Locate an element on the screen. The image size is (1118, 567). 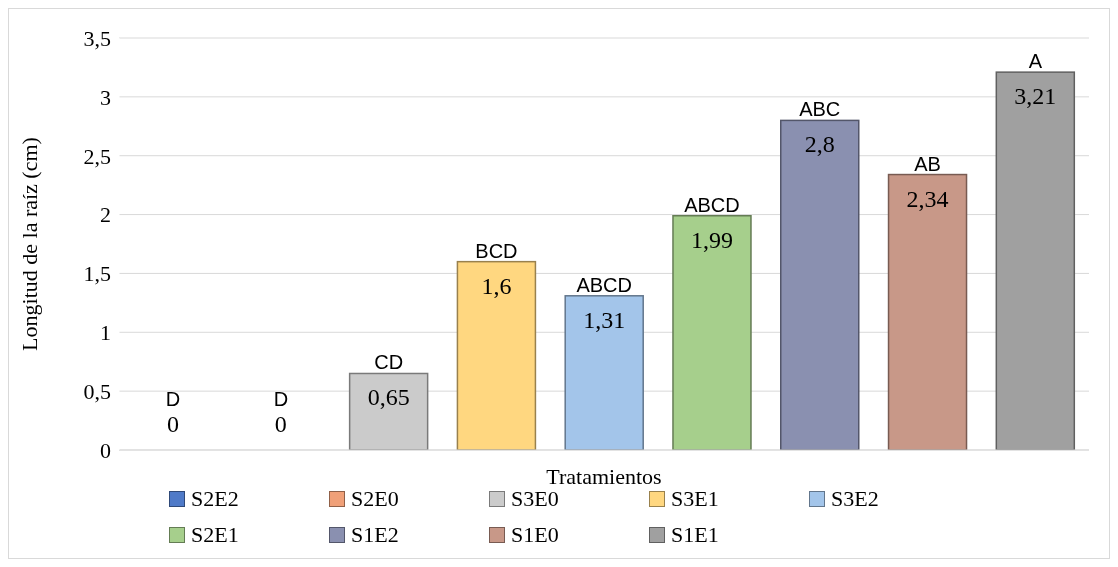
legend-label: S1E0 is located at coordinates (535, 535).